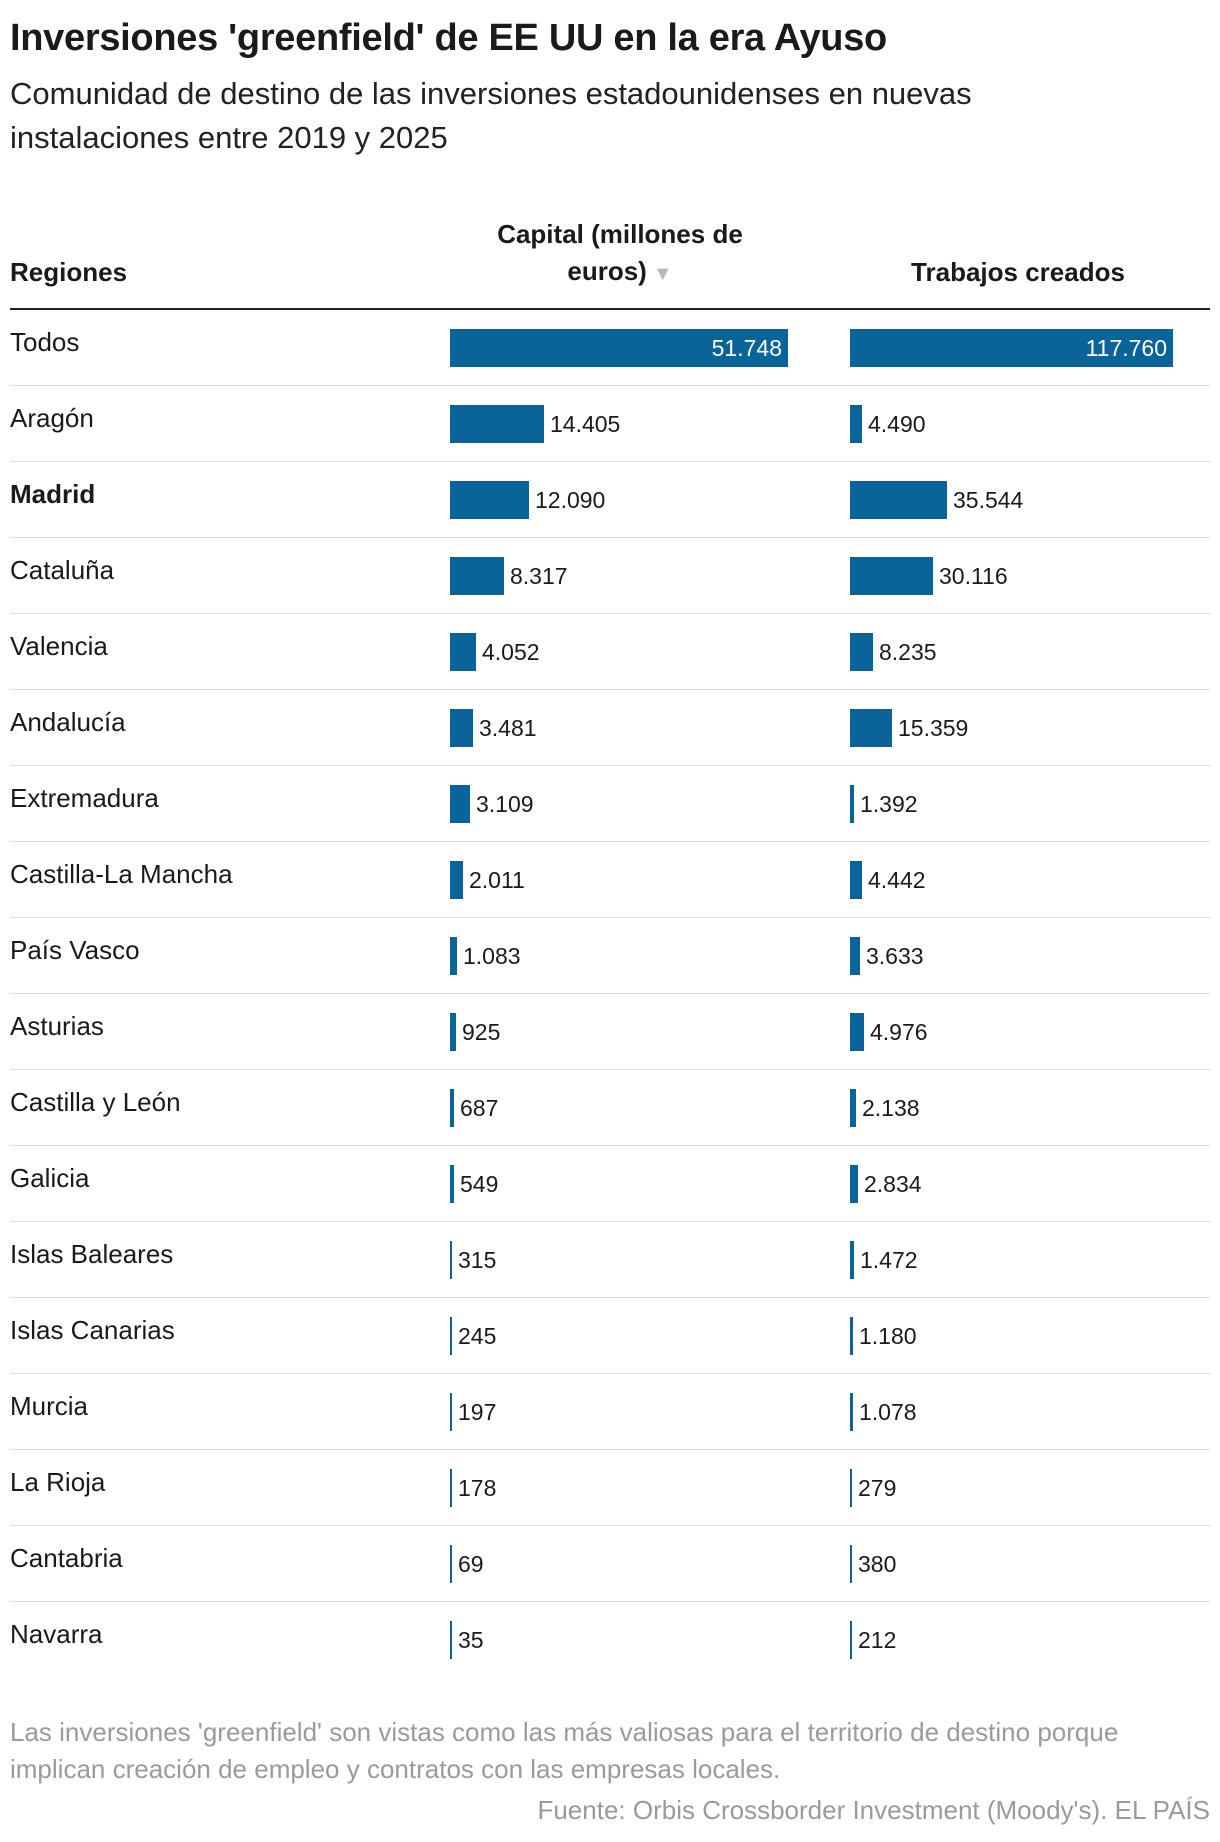  I want to click on table-row: Aragón 14.405 4.490, so click(610, 424).